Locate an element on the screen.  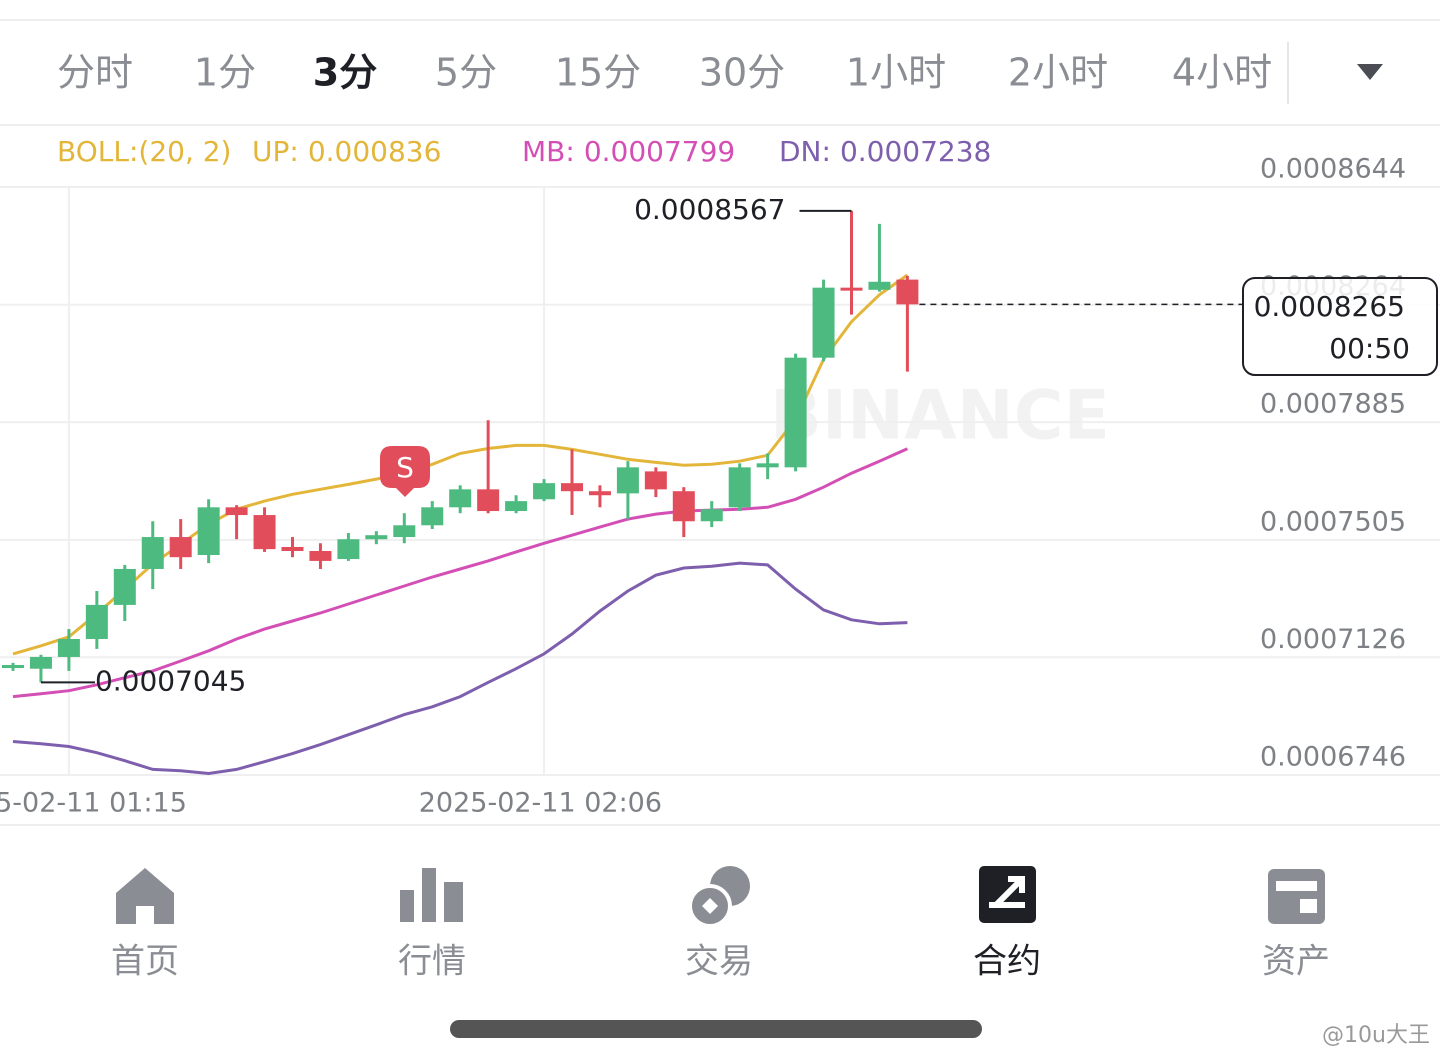
interval-tab: 15分 is located at coordinates (598, 73).